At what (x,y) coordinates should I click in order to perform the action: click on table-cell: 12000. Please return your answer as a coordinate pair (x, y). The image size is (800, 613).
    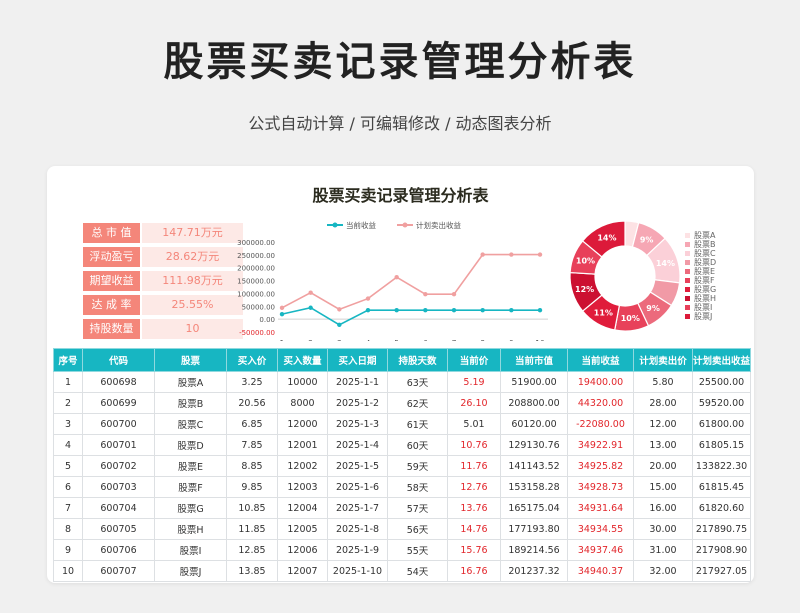
    Looking at the image, I should click on (302, 424).